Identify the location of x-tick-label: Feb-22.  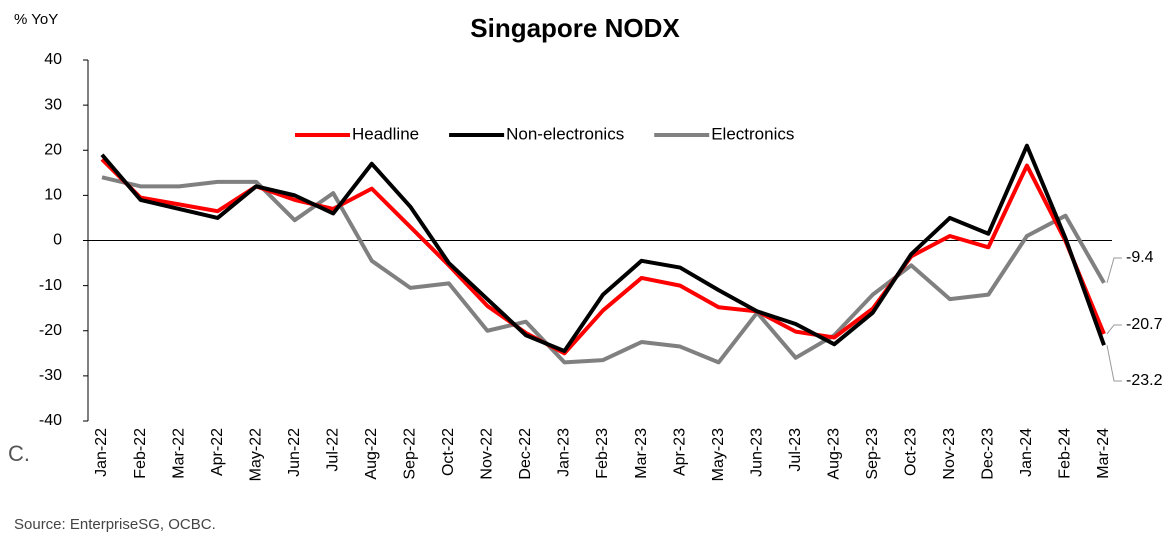
(140, 453).